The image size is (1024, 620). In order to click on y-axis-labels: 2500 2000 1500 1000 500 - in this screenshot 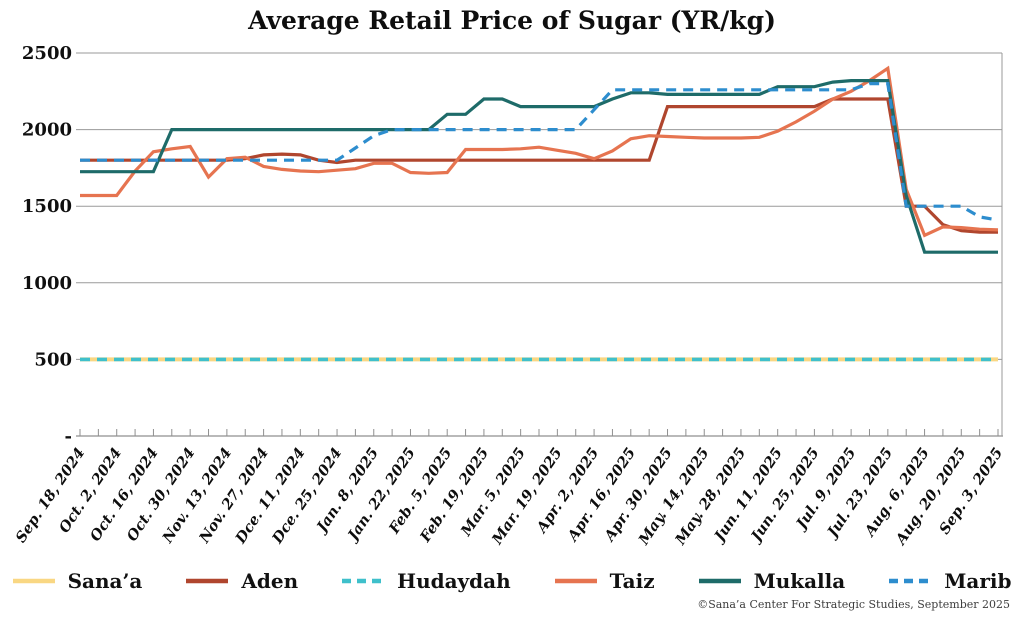, I will do `click(47, 245)`.